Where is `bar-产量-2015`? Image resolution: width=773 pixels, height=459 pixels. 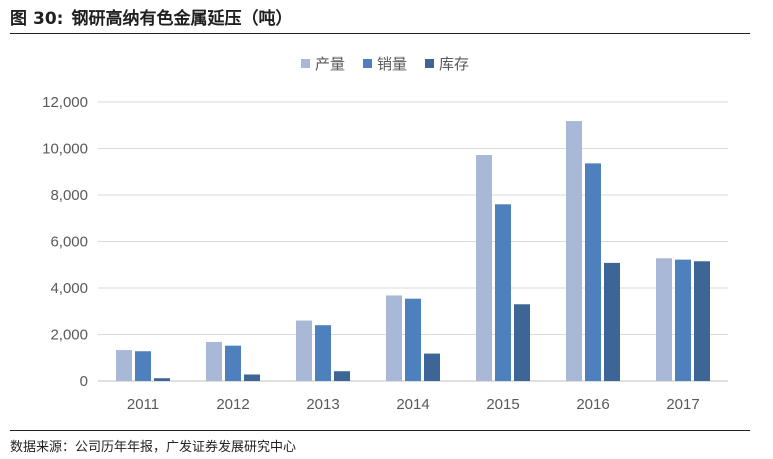
bar-产量-2015 is located at coordinates (484, 268).